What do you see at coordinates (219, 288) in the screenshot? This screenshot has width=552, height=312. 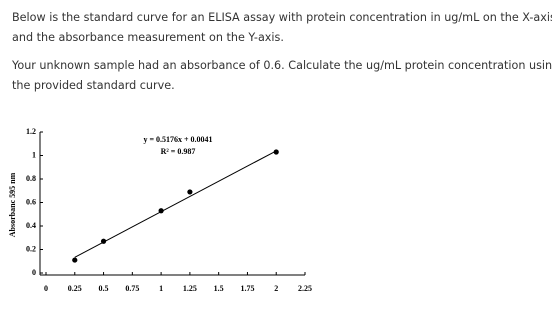 I see `x-tick-label: 1.5` at bounding box center [219, 288].